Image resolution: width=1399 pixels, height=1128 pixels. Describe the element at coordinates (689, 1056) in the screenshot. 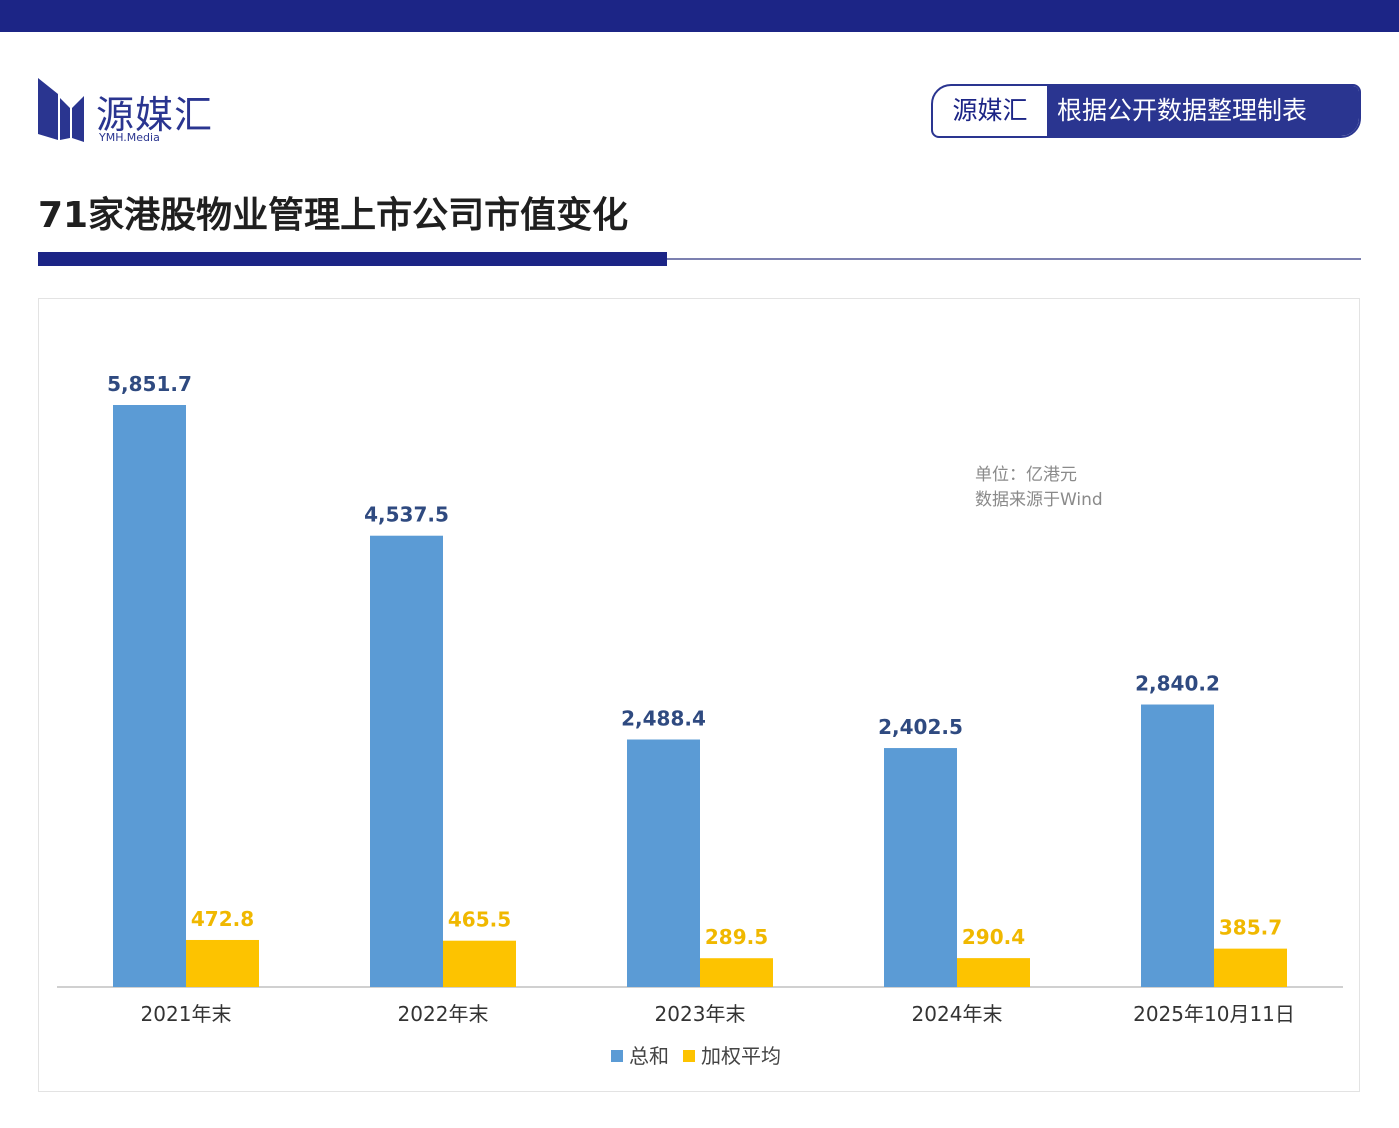

I see `legend-swatch-weighted` at that location.